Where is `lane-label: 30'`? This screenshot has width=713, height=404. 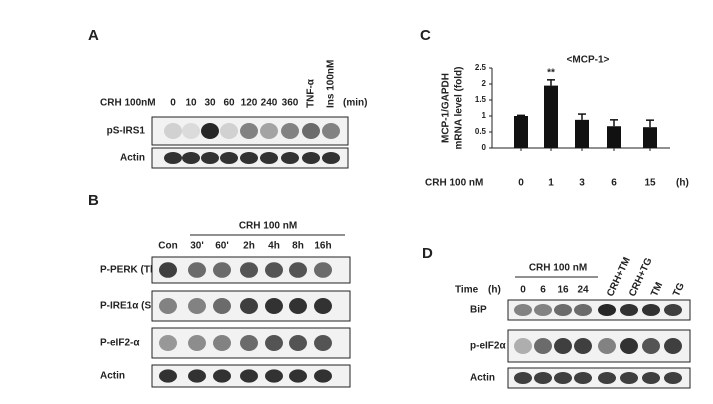 lane-label: 30' is located at coordinates (197, 246).